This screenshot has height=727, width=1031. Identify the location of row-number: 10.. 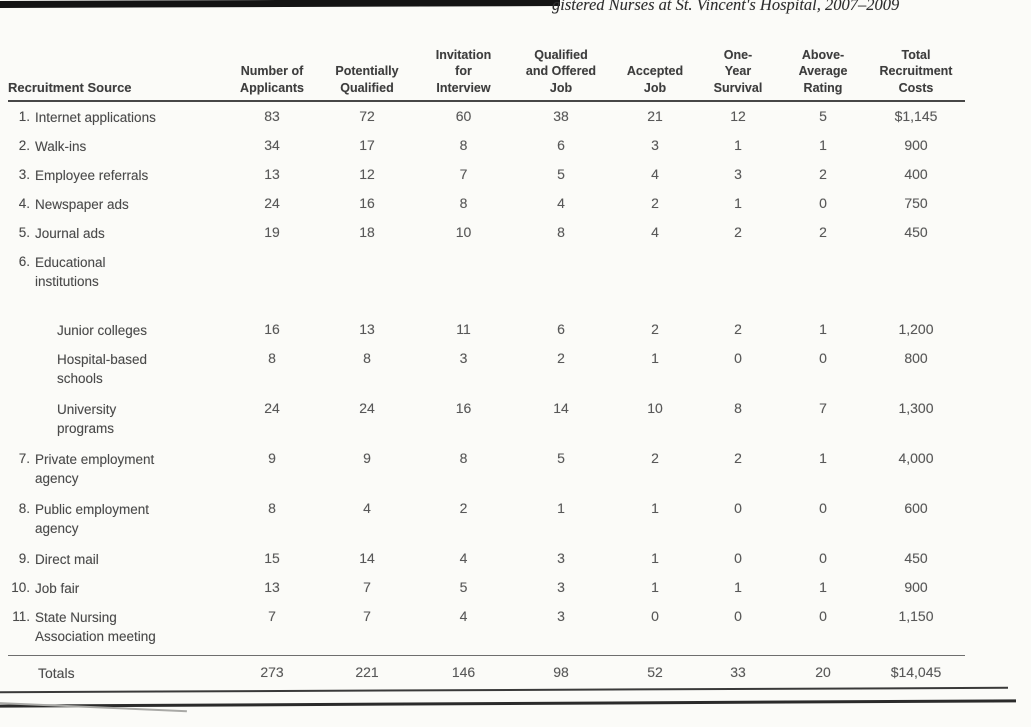
(20, 587).